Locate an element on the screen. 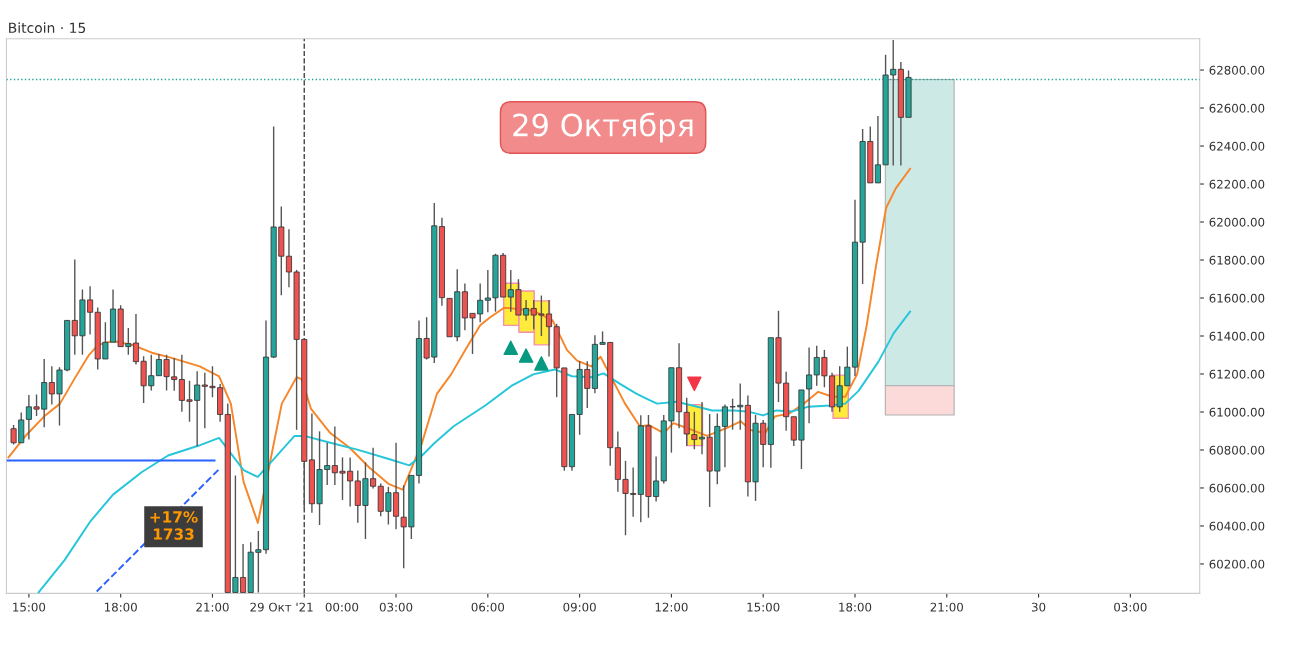 This screenshot has height=645, width=1290. y-tick-label: 60400.00 is located at coordinates (1237, 526).